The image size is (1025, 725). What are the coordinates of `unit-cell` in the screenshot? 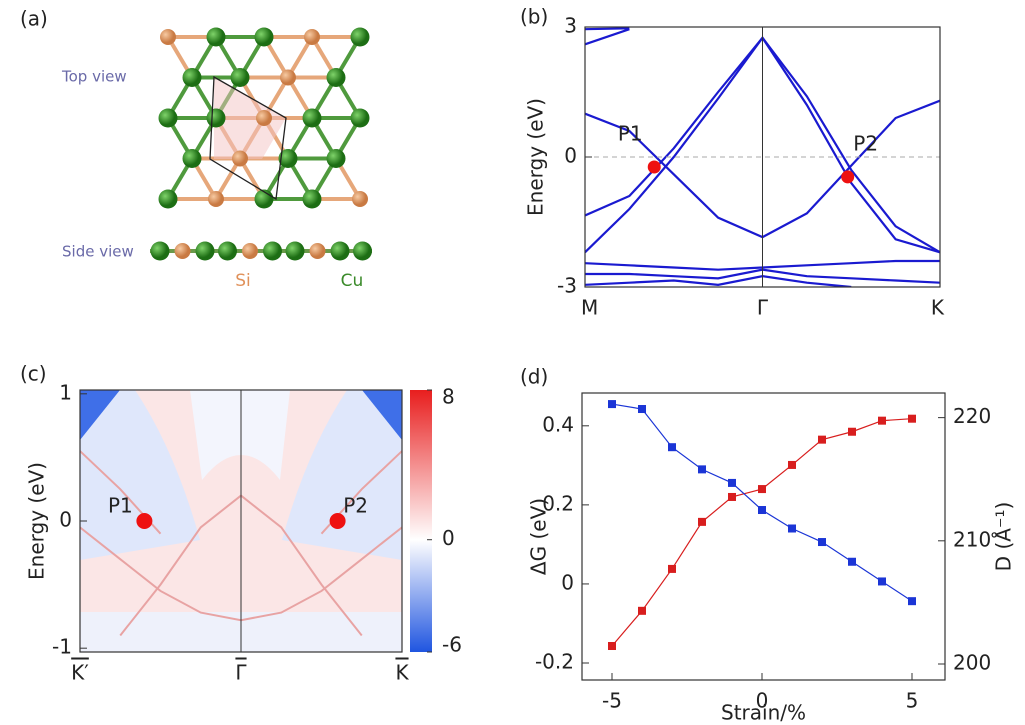 It's located at (248, 138).